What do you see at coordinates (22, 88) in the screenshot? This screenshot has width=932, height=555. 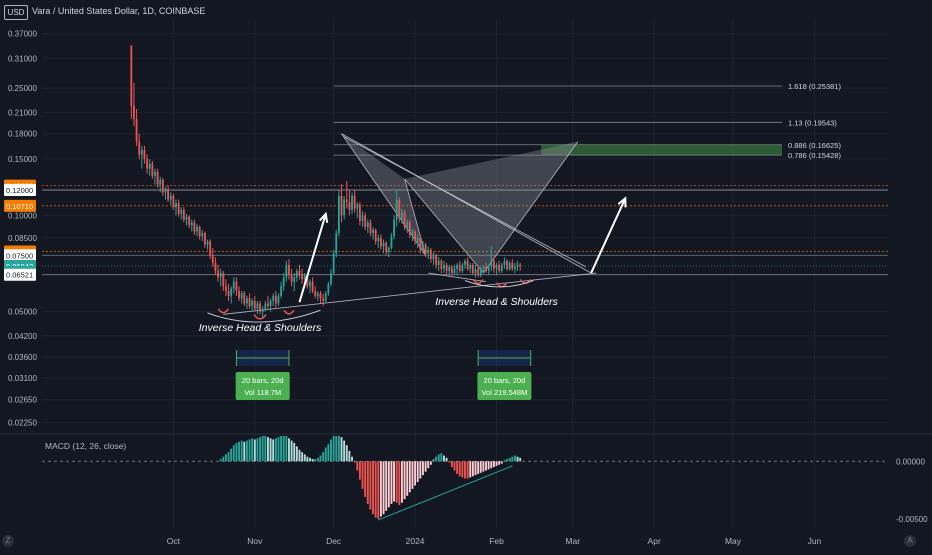 I see `y-tick-label: 0.25000` at bounding box center [22, 88].